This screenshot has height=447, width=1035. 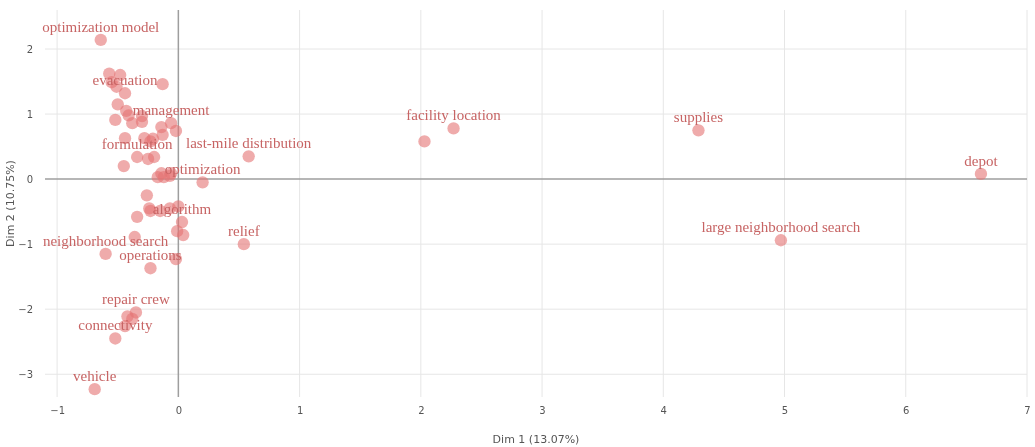 What do you see at coordinates (25, 244) in the screenshot?
I see `y-tick-label: −1` at bounding box center [25, 244].